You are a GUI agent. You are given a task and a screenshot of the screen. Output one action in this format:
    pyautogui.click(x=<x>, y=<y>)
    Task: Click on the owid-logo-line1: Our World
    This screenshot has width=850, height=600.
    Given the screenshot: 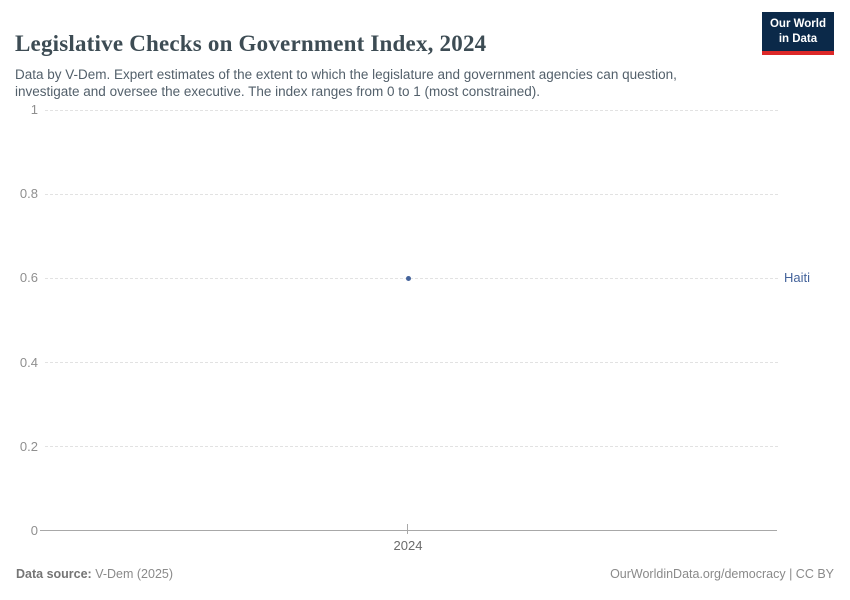 What is the action you would take?
    pyautogui.click(x=797, y=24)
    